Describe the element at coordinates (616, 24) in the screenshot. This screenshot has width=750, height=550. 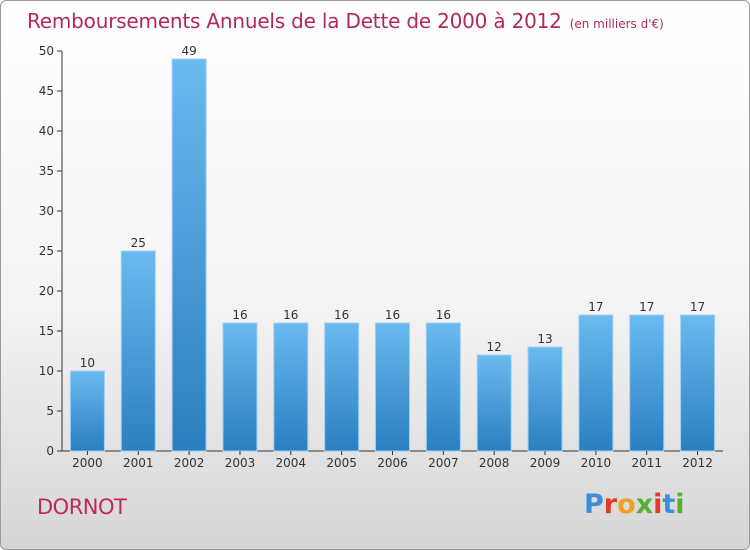
I see `chart-subtitle: (en milliers d'€)` at that location.